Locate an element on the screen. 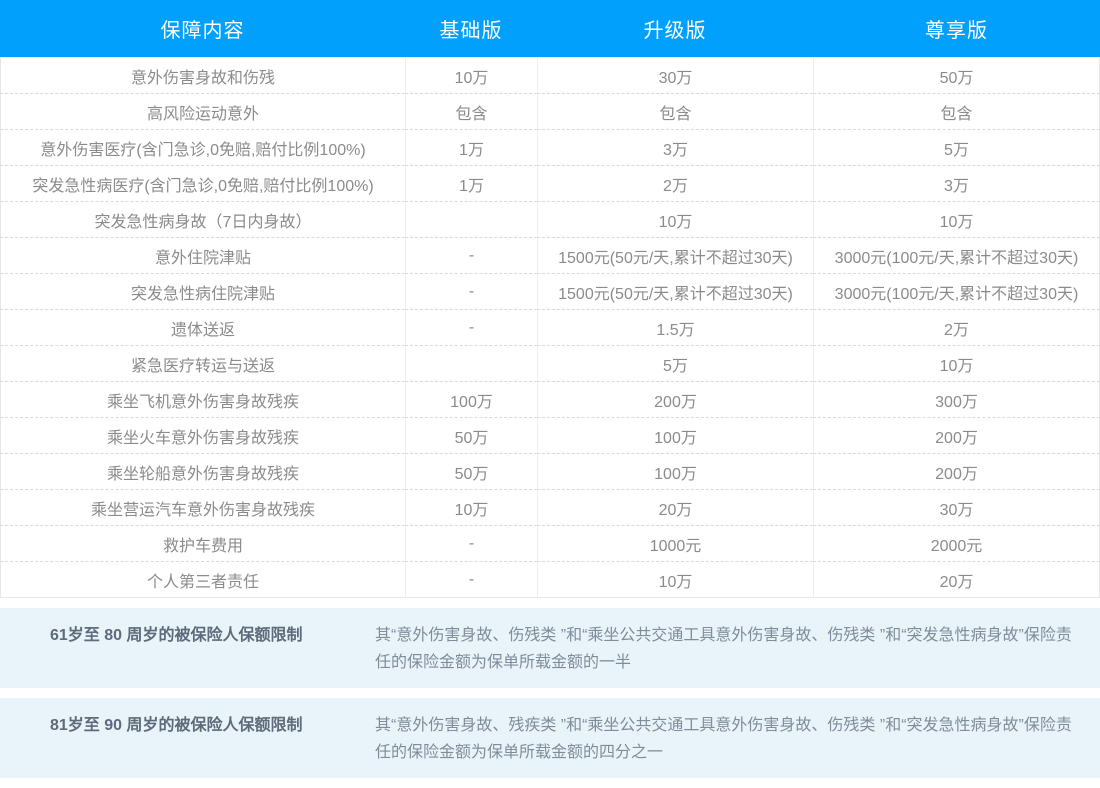 This screenshot has width=1100, height=788. table-row: 乘坐飞机意外伤害身故残疾 100万 200万 300万 is located at coordinates (550, 399).